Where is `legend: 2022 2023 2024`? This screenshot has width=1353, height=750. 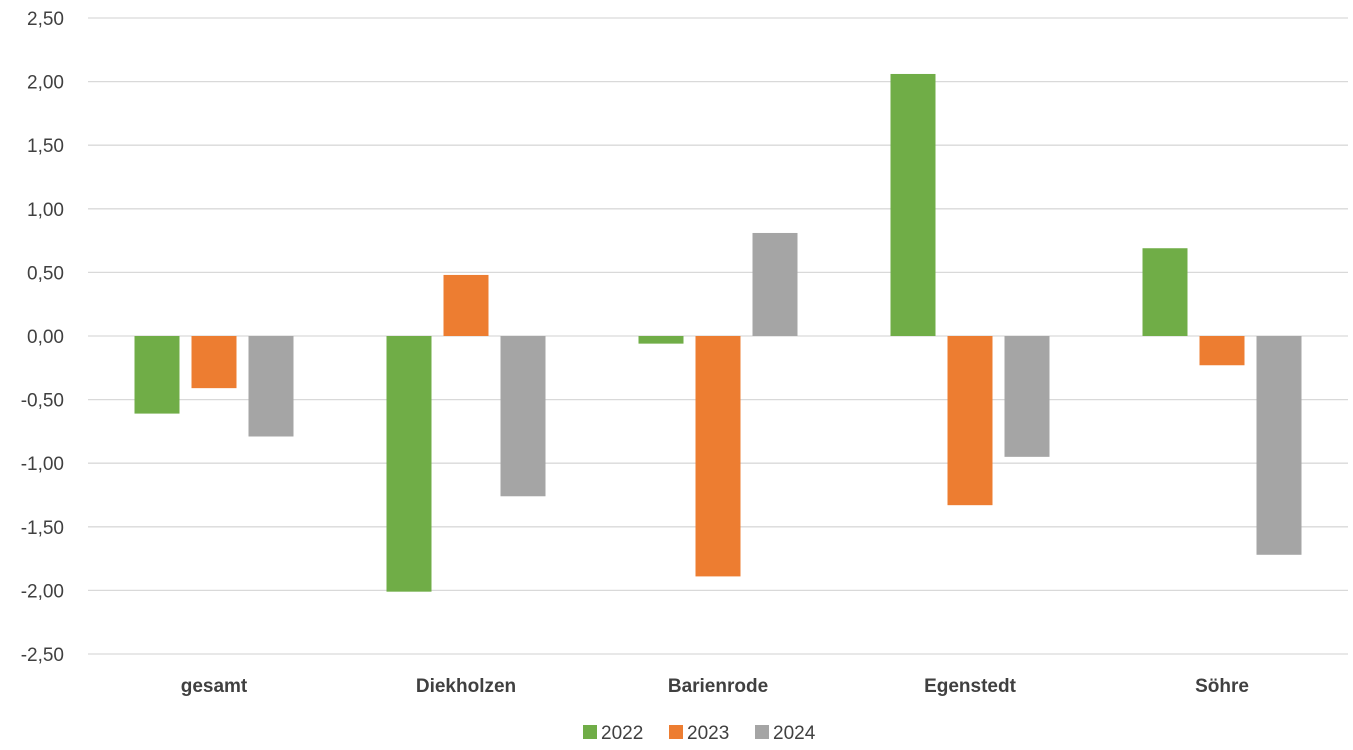
legend: 2022 2023 2024 is located at coordinates (699, 733).